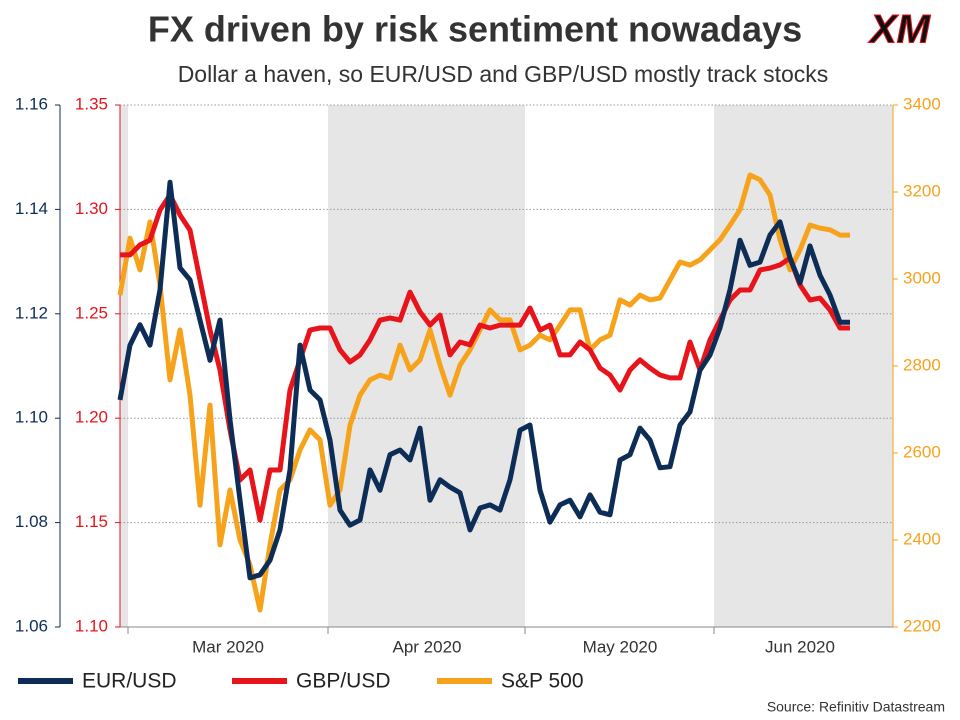 The image size is (960, 720). I want to click on chart-title: FX driven by risk sentiment nowadays, so click(475, 29).